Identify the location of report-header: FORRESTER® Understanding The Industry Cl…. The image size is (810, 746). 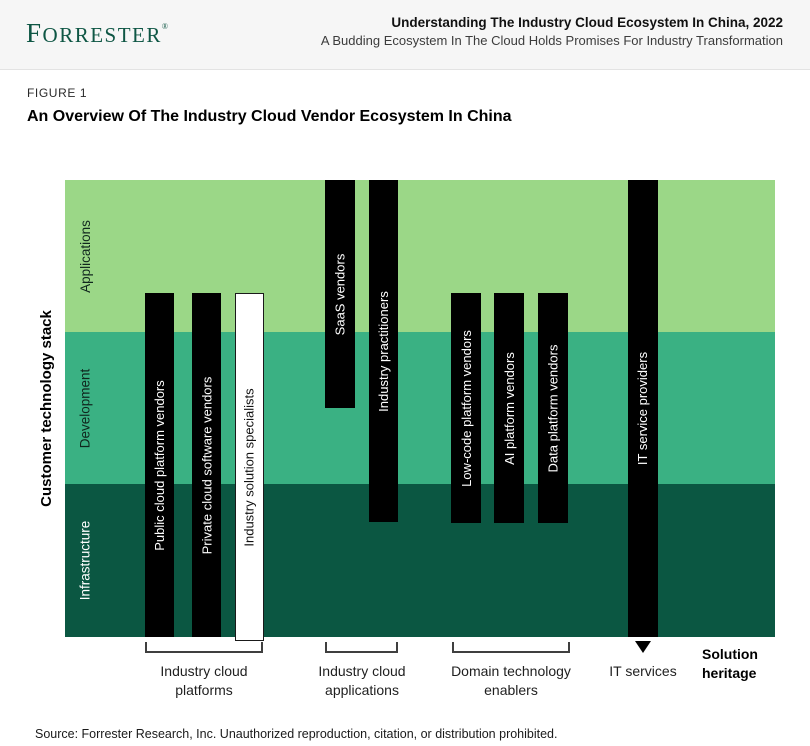
(405, 35).